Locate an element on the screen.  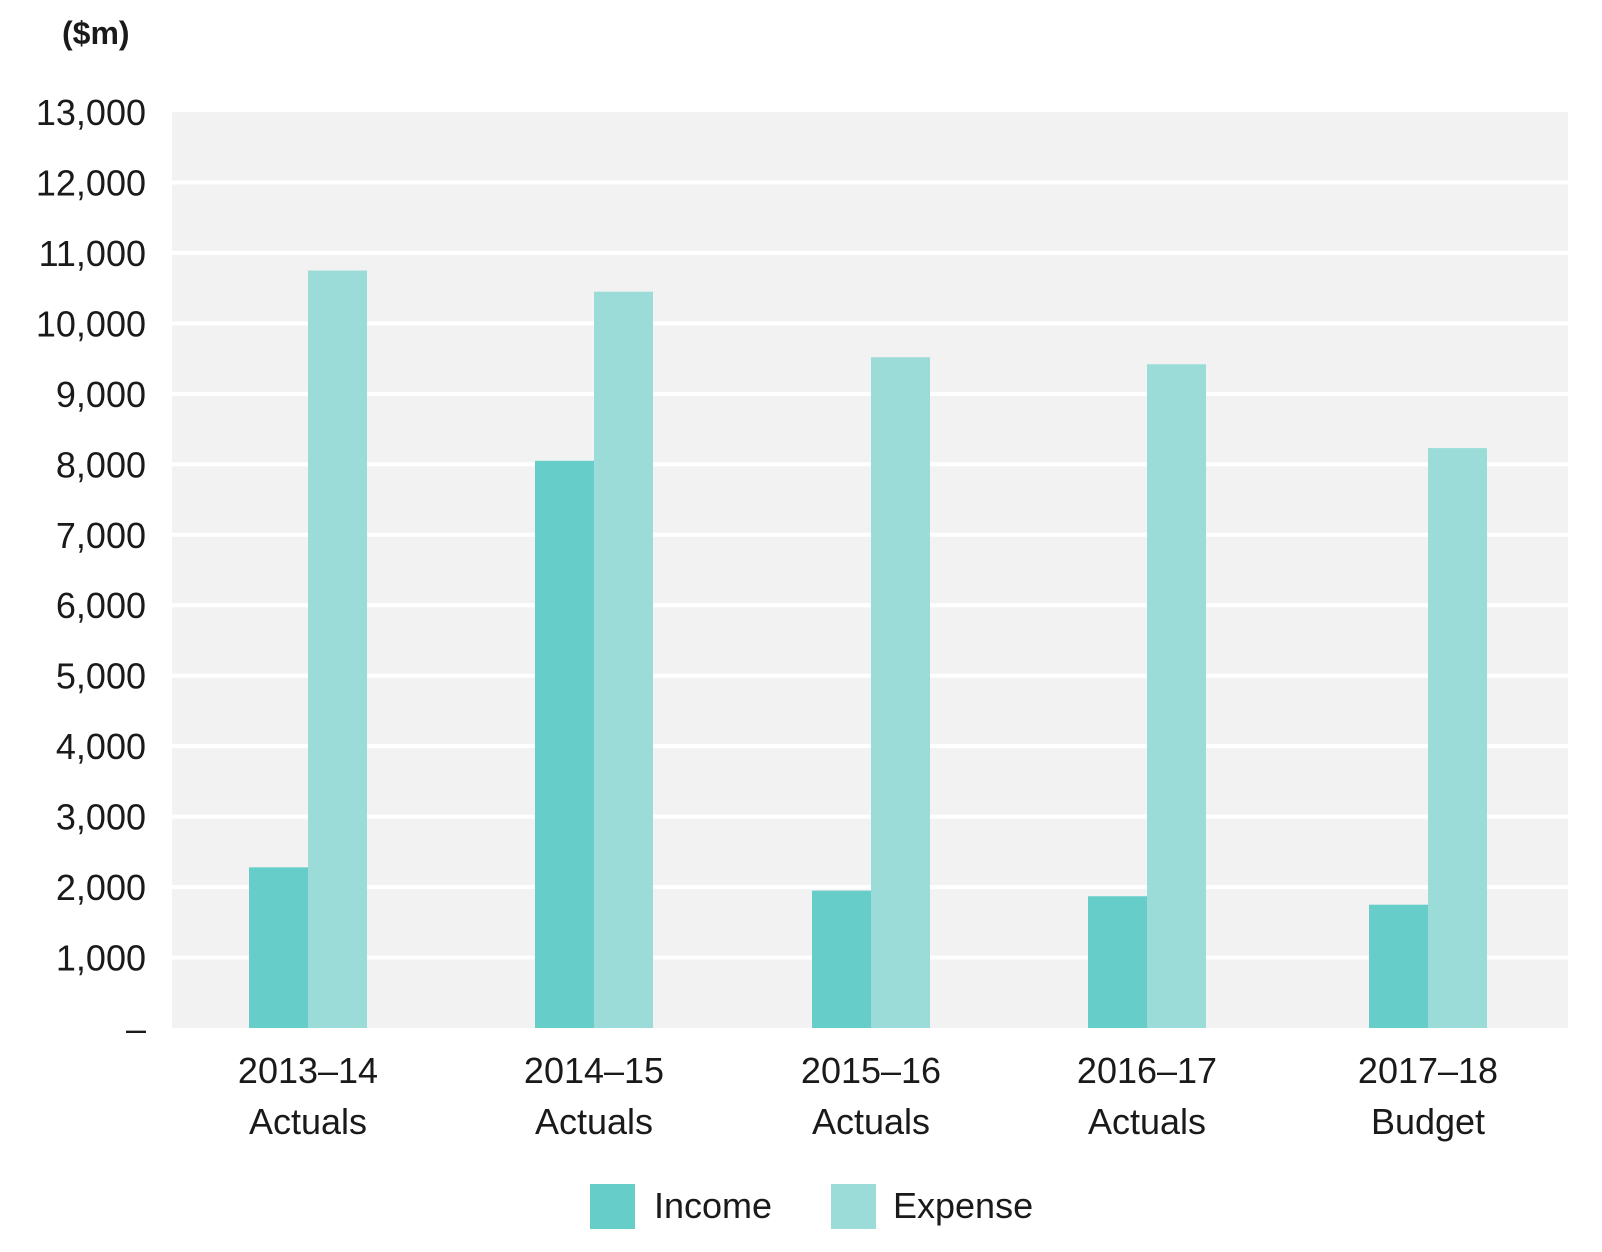
legend-label-income: Income is located at coordinates (713, 1205).